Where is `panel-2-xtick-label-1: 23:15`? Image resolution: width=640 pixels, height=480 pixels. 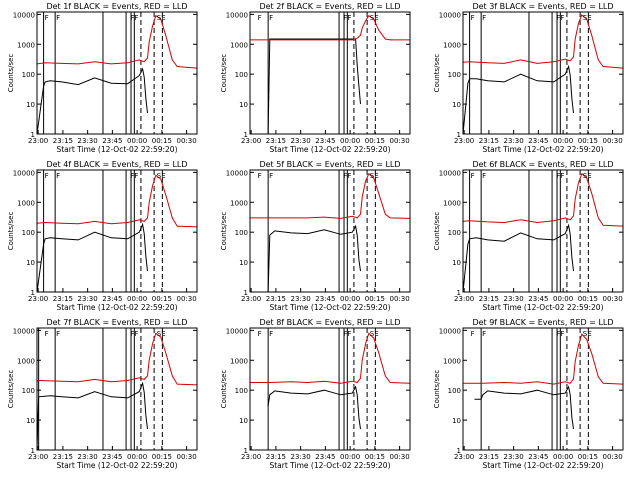 panel-2-xtick-label-1: 23:15 is located at coordinates (276, 141).